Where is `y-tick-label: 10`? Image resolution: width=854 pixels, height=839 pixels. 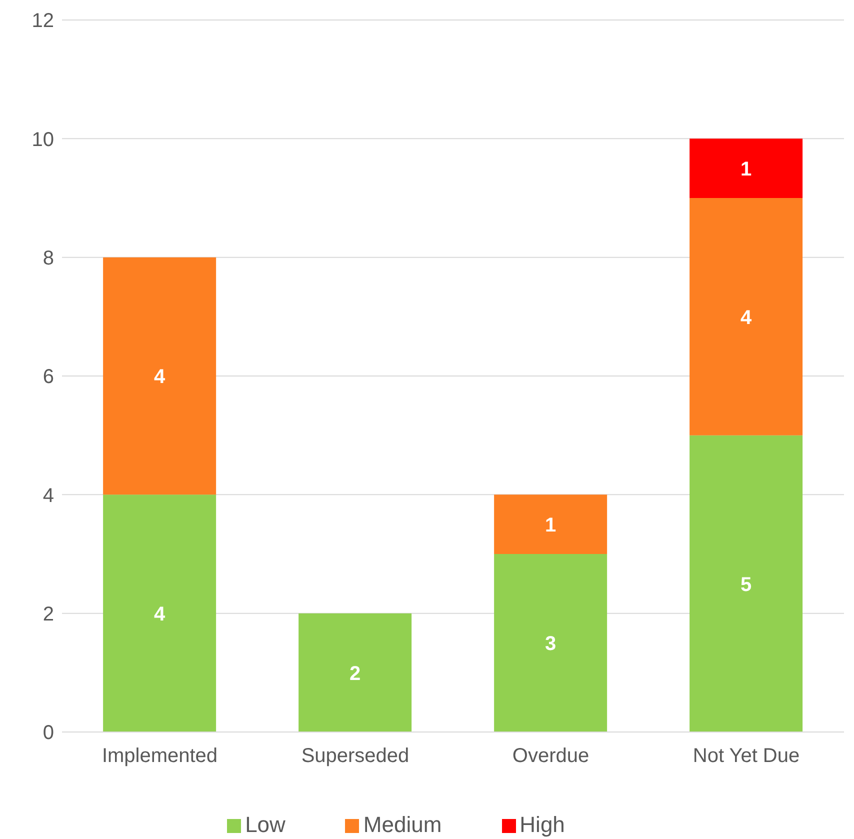
y-tick-label: 10 is located at coordinates (43, 139).